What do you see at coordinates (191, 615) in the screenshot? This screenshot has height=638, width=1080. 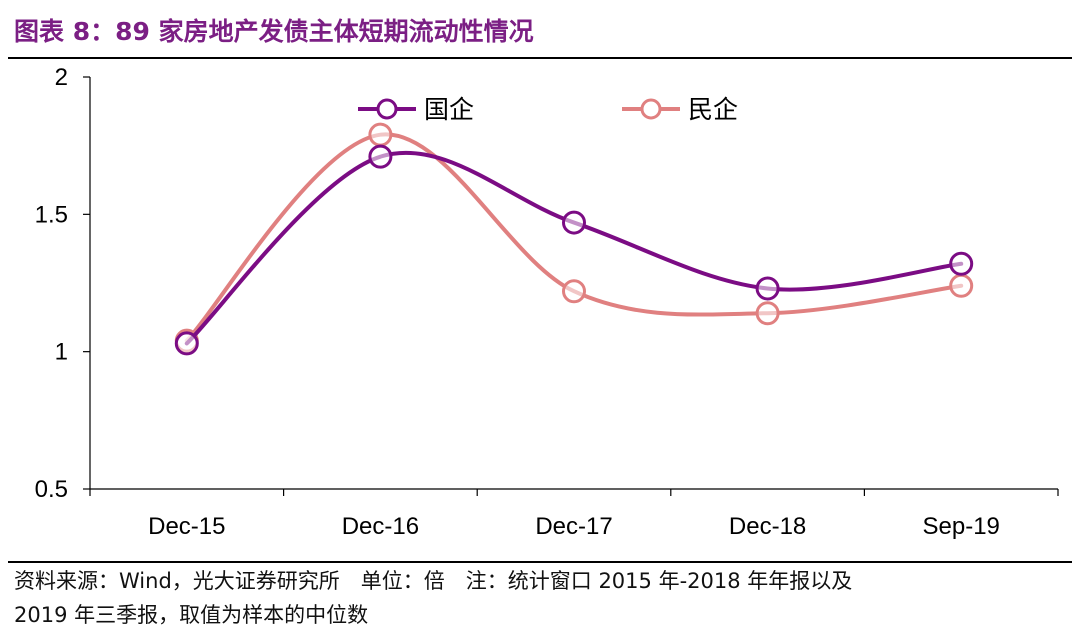 I see `source-line-2: 2019 年三季报，取值为样本的中位数` at bounding box center [191, 615].